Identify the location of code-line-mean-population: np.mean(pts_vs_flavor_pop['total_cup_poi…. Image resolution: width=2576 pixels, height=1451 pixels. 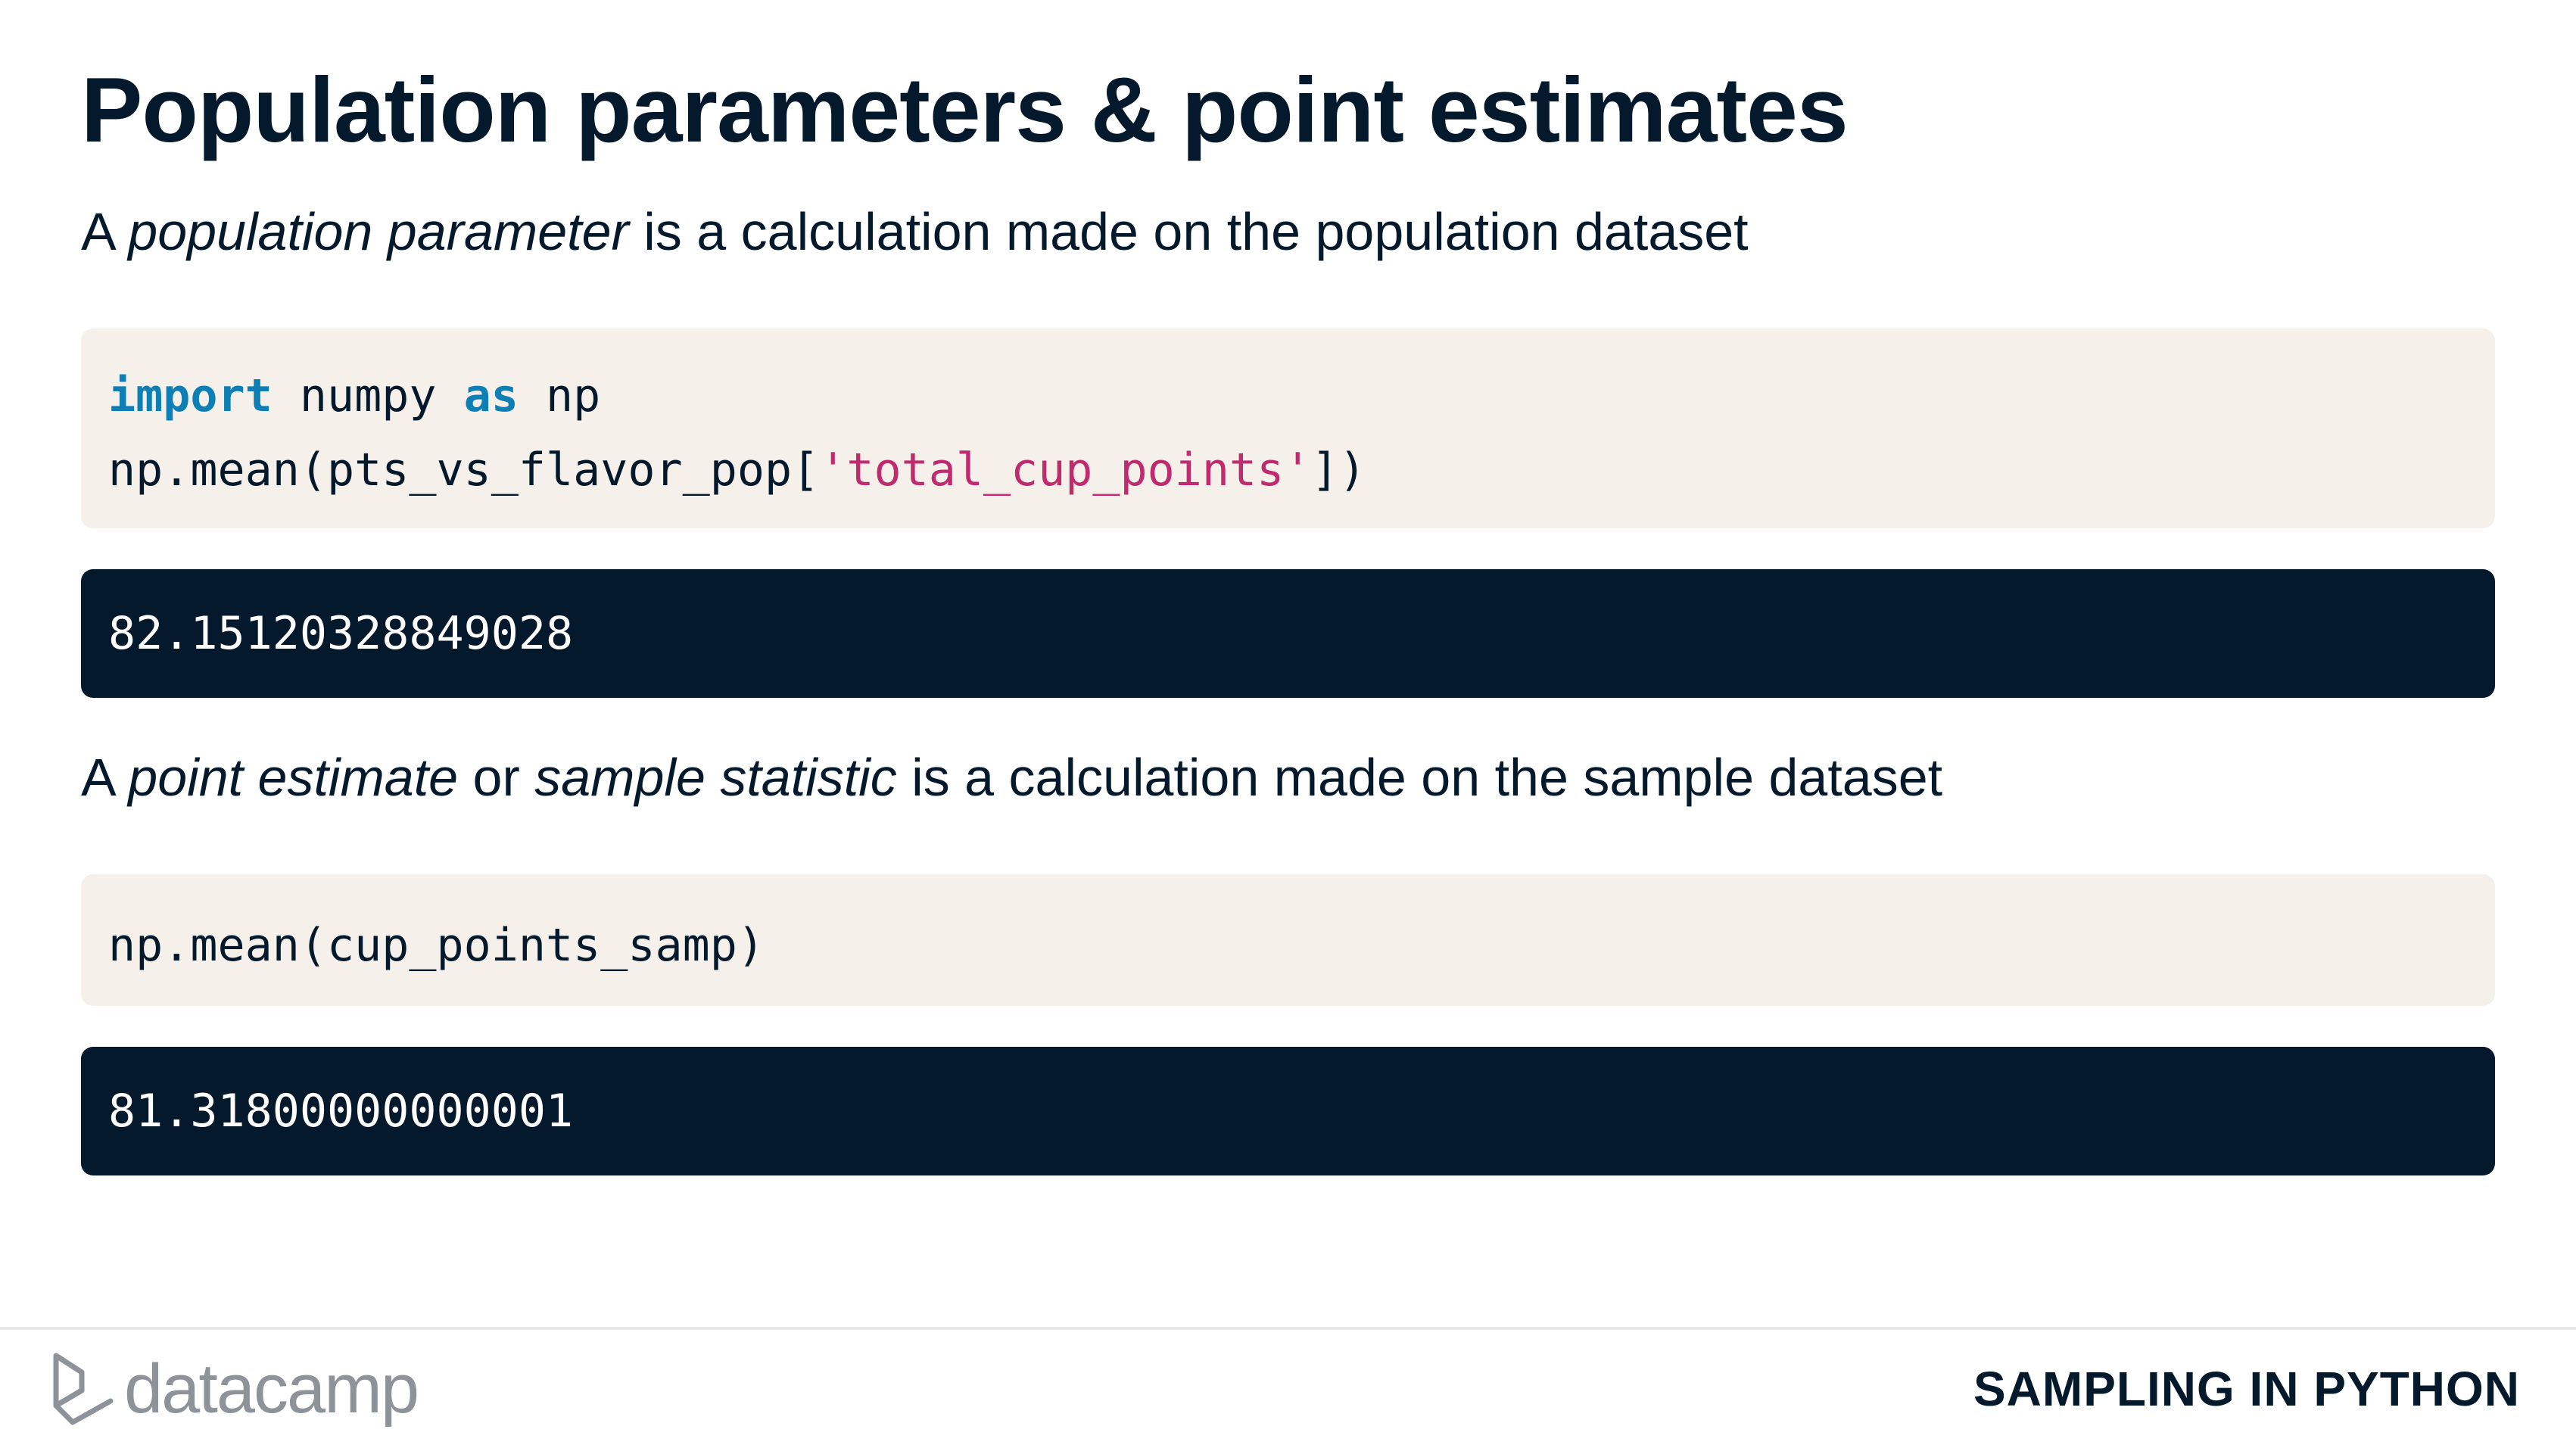
(1301, 470).